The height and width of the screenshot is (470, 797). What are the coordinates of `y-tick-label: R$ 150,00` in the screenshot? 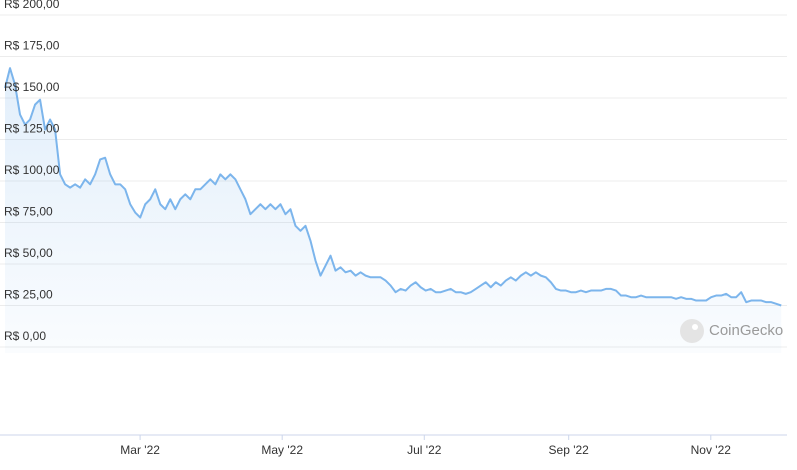 It's located at (32, 87).